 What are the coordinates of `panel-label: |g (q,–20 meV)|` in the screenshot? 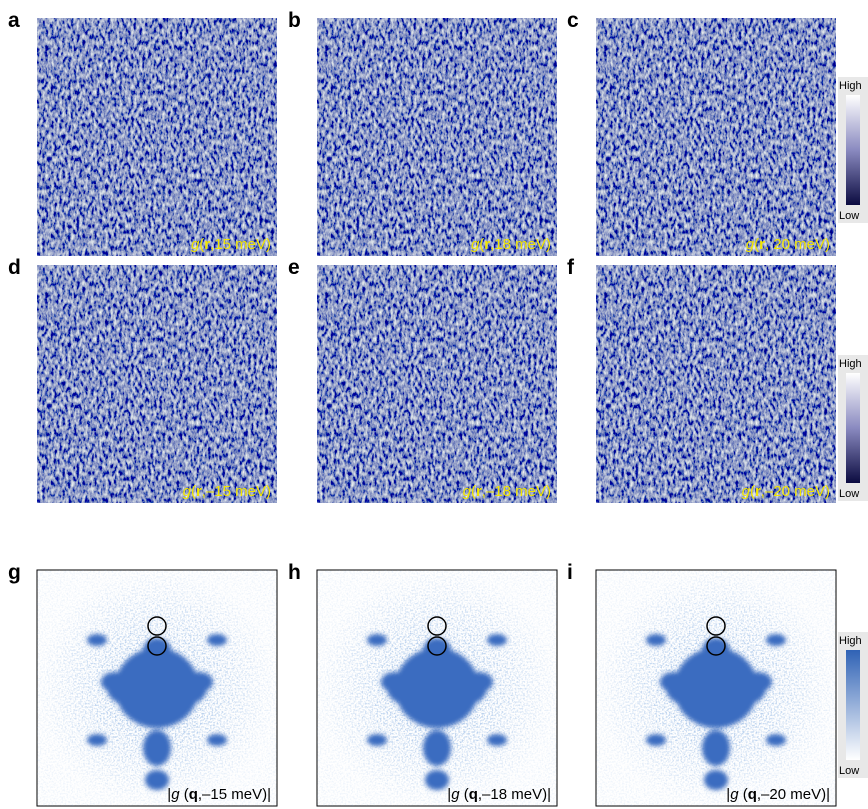 It's located at (778, 794).